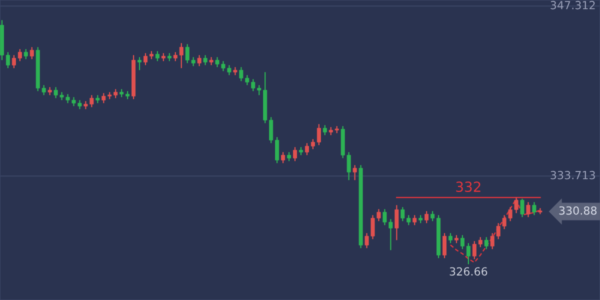 This screenshot has height=300, width=600. I want to click on text: 330.88, so click(578, 210).